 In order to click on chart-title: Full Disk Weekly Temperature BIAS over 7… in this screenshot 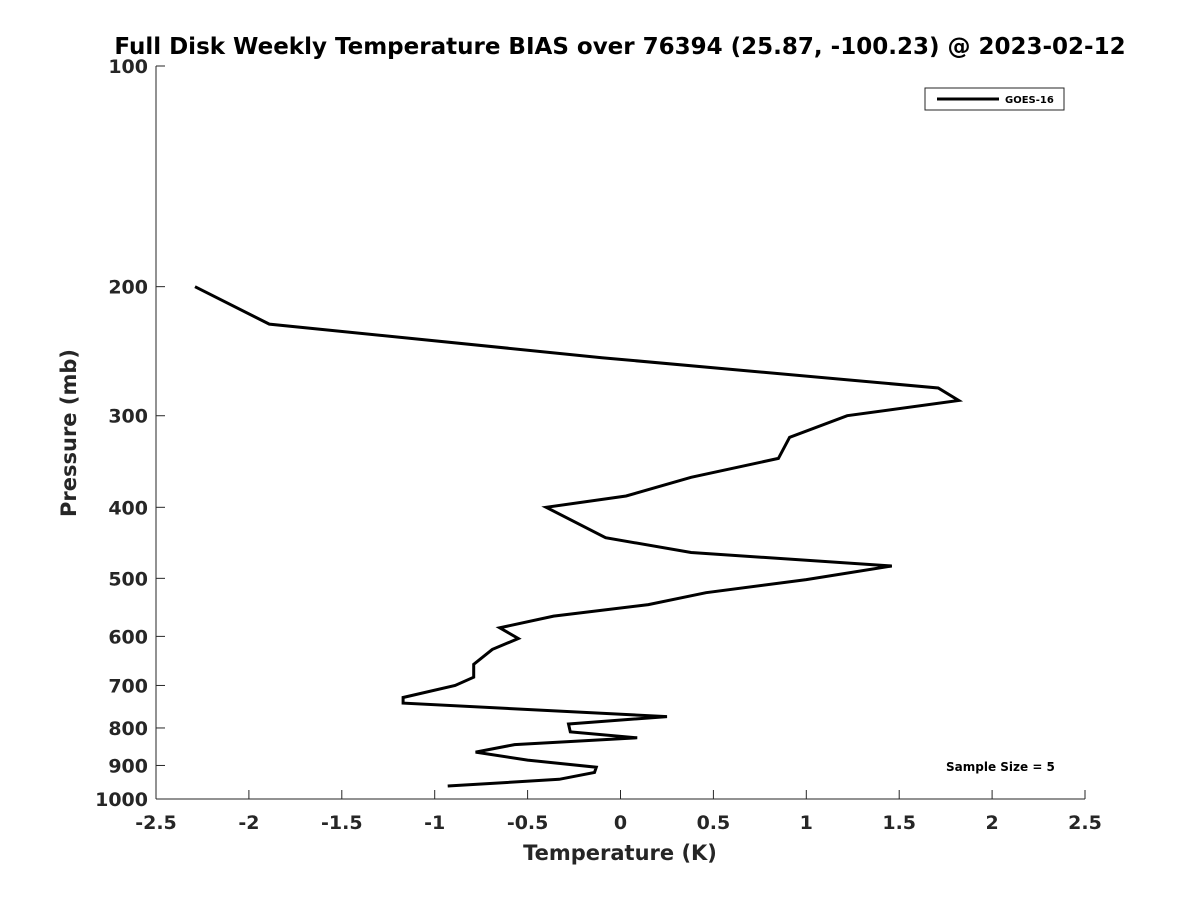, I will do `click(619, 47)`.